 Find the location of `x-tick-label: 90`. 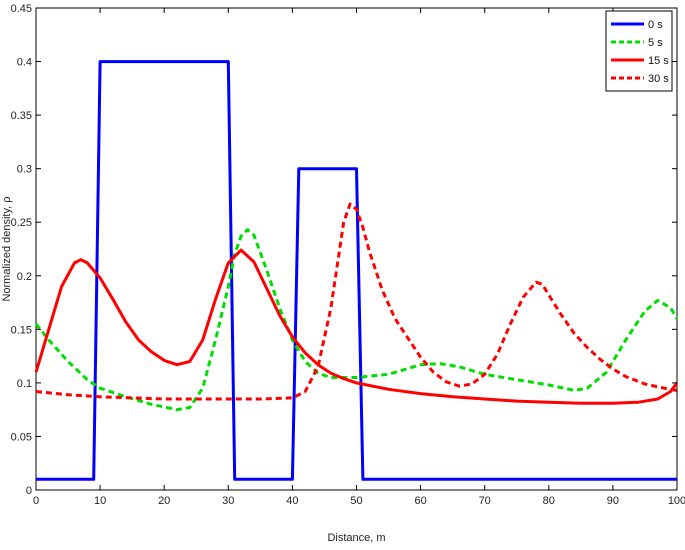

x-tick-label: 90 is located at coordinates (613, 501).